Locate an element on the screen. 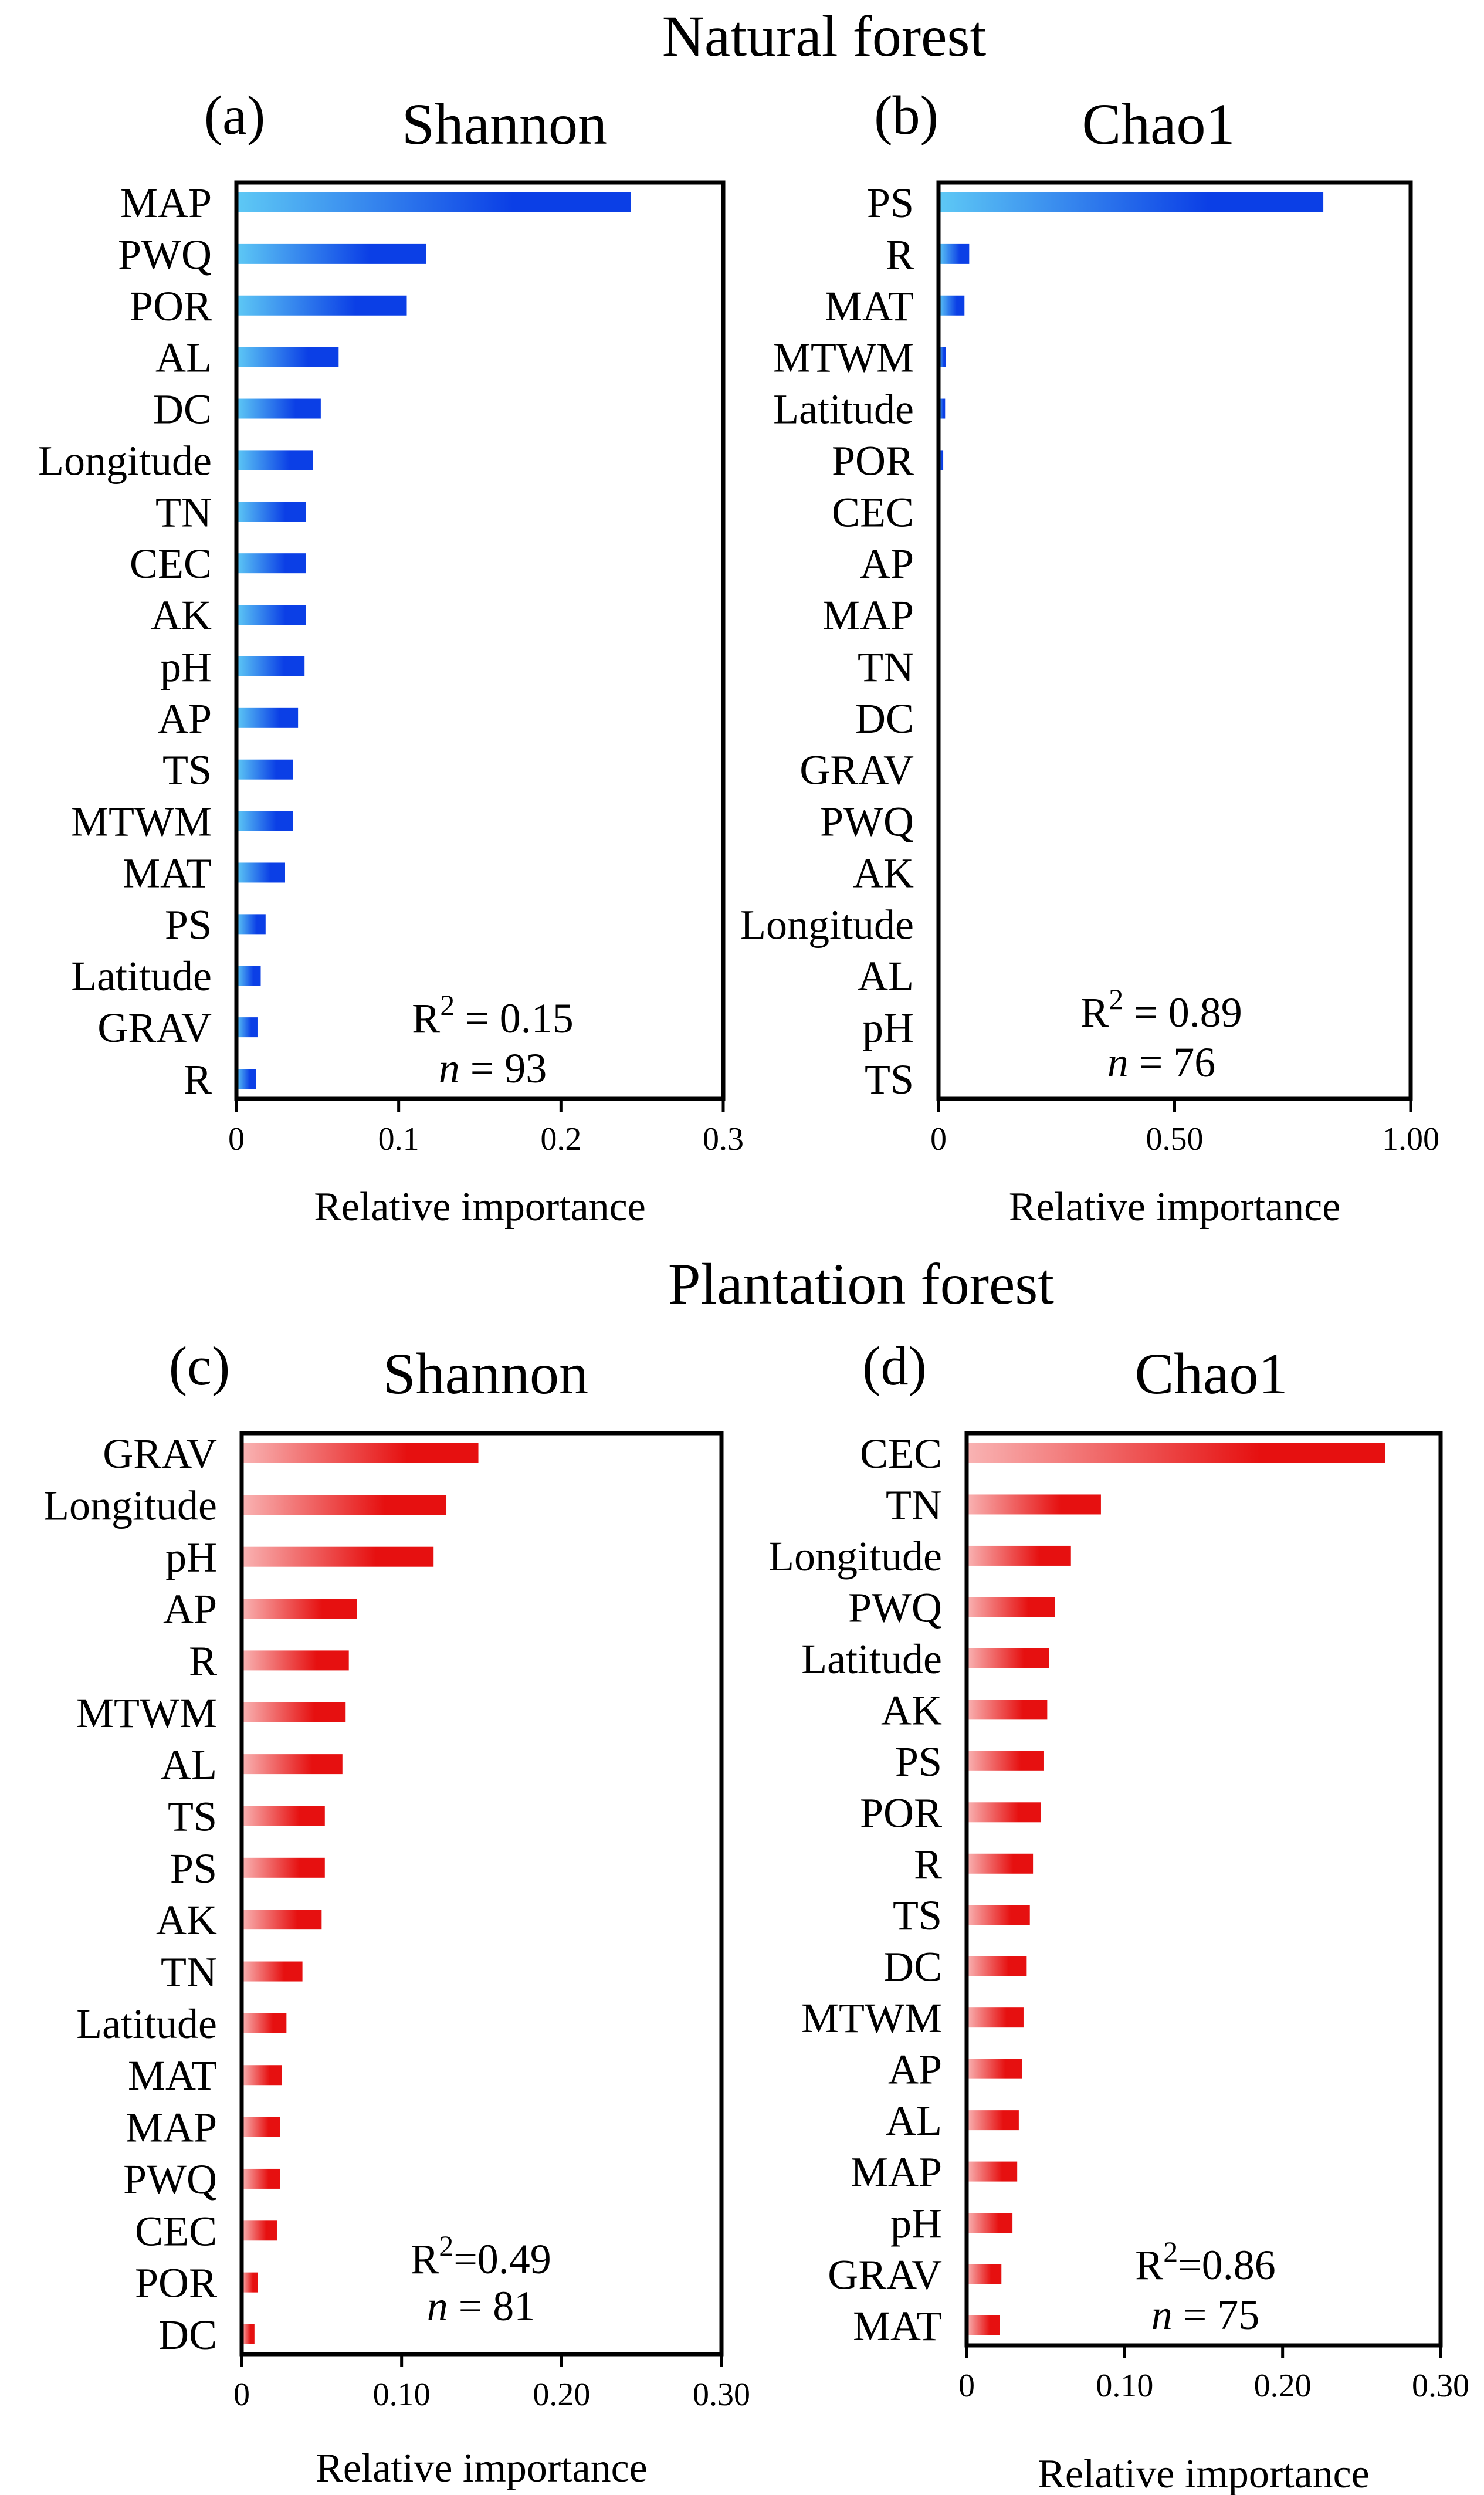  category-label-b-1: R is located at coordinates (900, 254).